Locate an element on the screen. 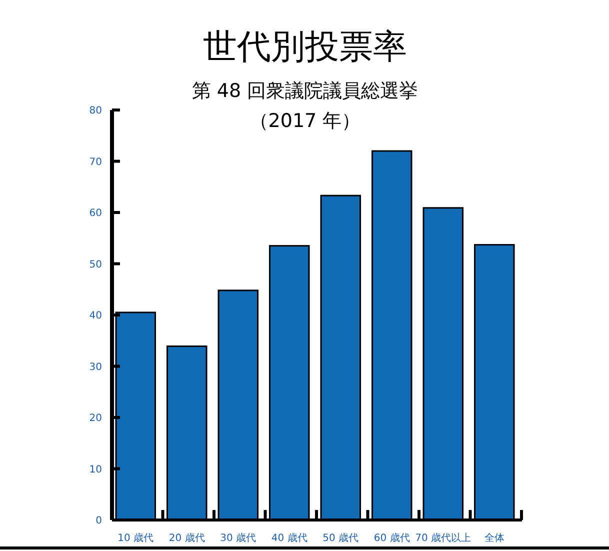  x-tick-label: 20 歳代 is located at coordinates (186, 538).